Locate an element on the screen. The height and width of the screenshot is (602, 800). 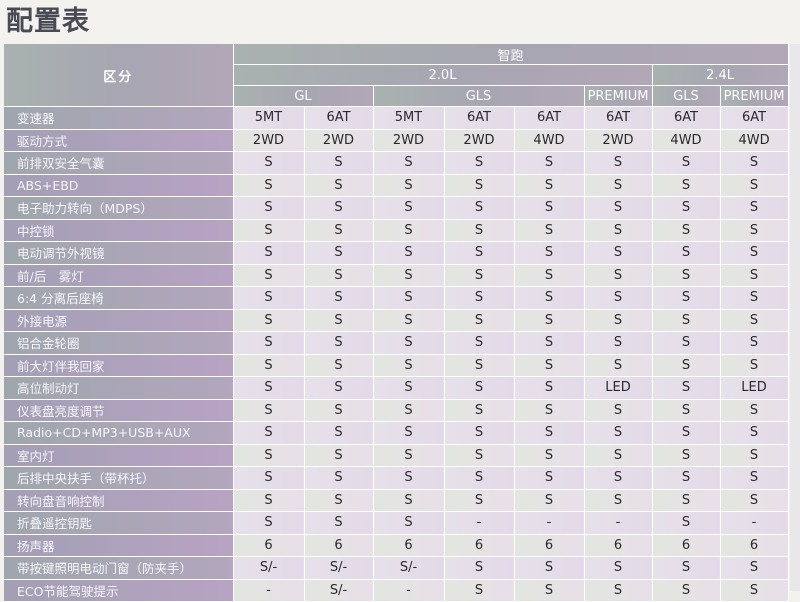
spec-value-cell: LED is located at coordinates (754, 388).